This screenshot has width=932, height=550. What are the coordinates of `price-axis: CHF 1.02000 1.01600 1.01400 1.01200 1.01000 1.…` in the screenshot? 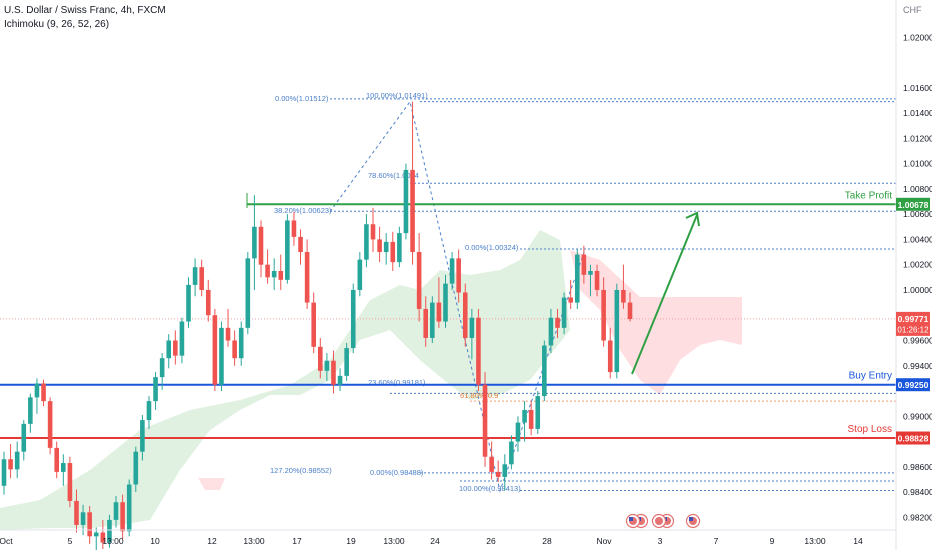 It's located at (913, 275).